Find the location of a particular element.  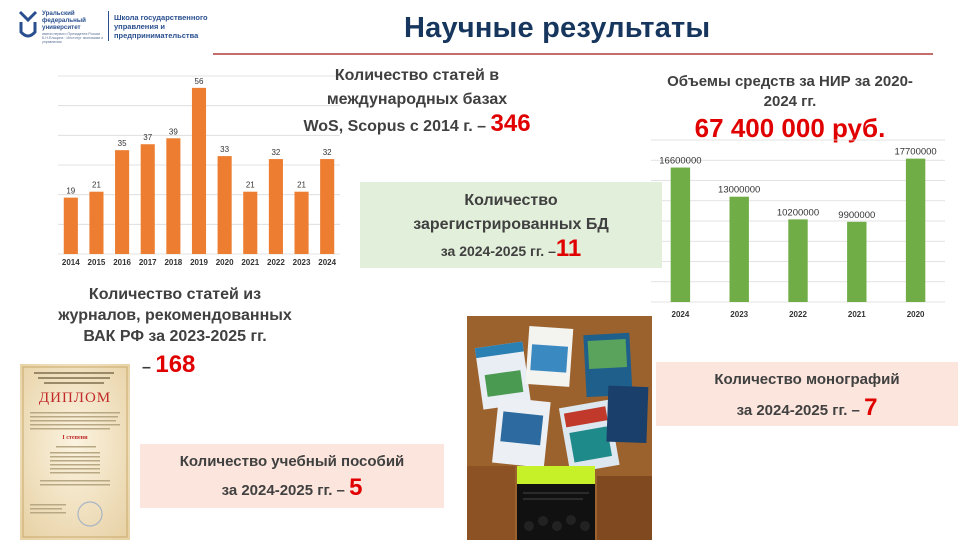

mono-line1: Количество монографий is located at coordinates (807, 379).